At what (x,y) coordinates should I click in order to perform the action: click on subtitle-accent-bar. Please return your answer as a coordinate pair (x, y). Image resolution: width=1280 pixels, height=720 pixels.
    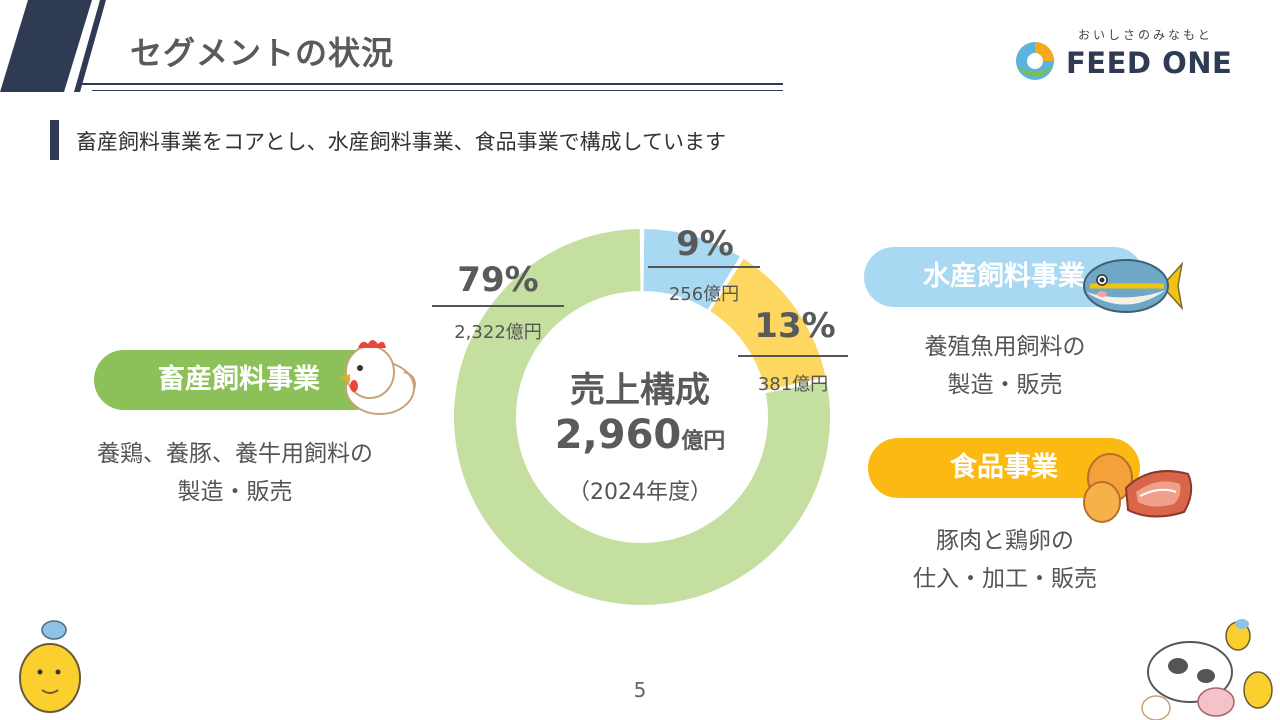
    Looking at the image, I should click on (54, 140).